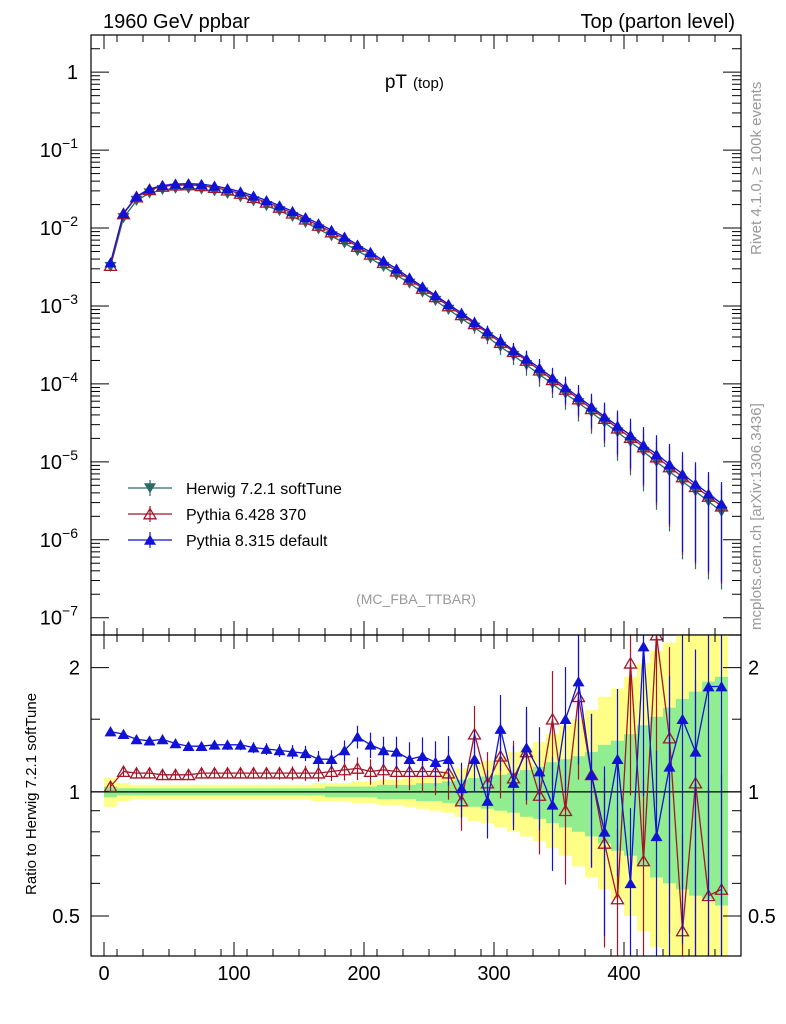 This screenshot has height=1024, width=786. Describe the element at coordinates (762, 917) in the screenshot. I see `ratio-y-tick-label-right: 0.5` at that location.